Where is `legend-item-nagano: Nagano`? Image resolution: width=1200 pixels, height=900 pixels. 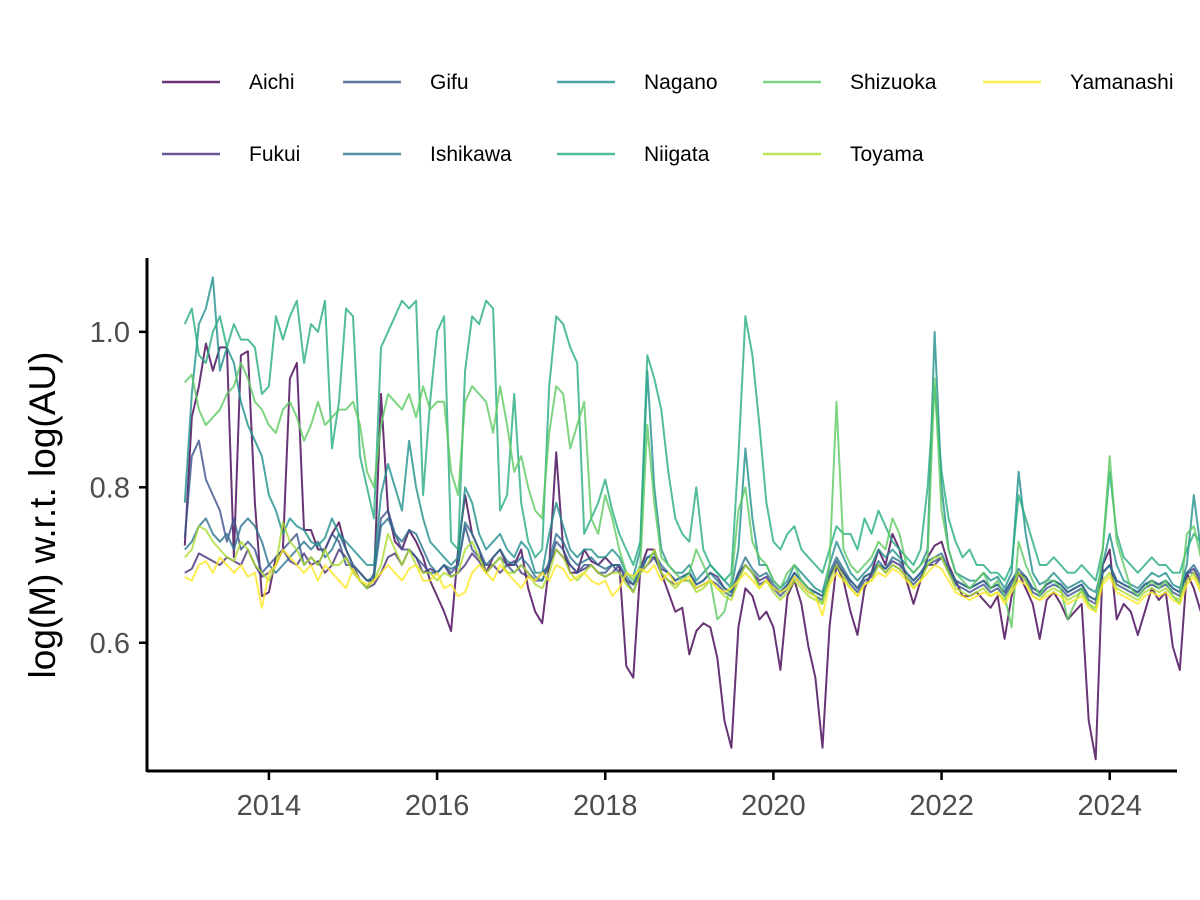
legend-item-nagano: Nagano is located at coordinates (637, 82).